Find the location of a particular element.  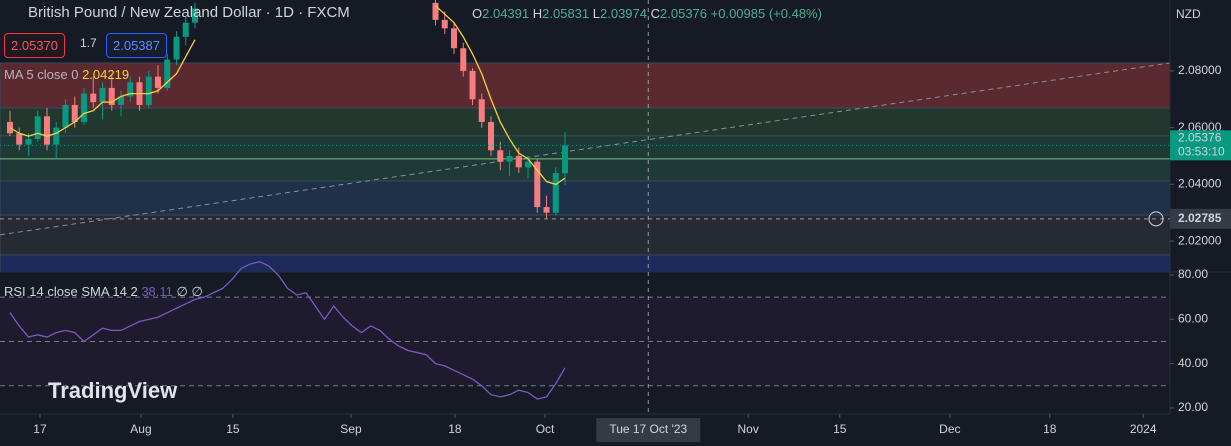

x-tick-label: Aug is located at coordinates (140, 429).